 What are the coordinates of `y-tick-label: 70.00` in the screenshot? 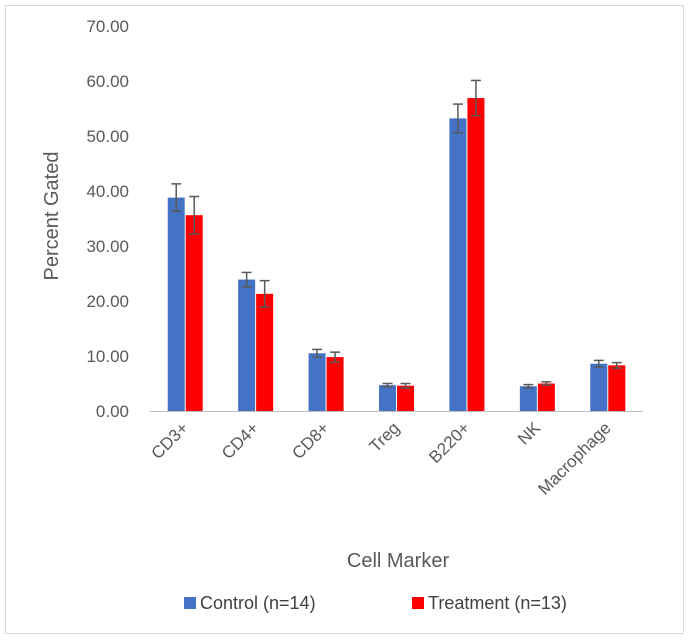 It's located at (107, 26).